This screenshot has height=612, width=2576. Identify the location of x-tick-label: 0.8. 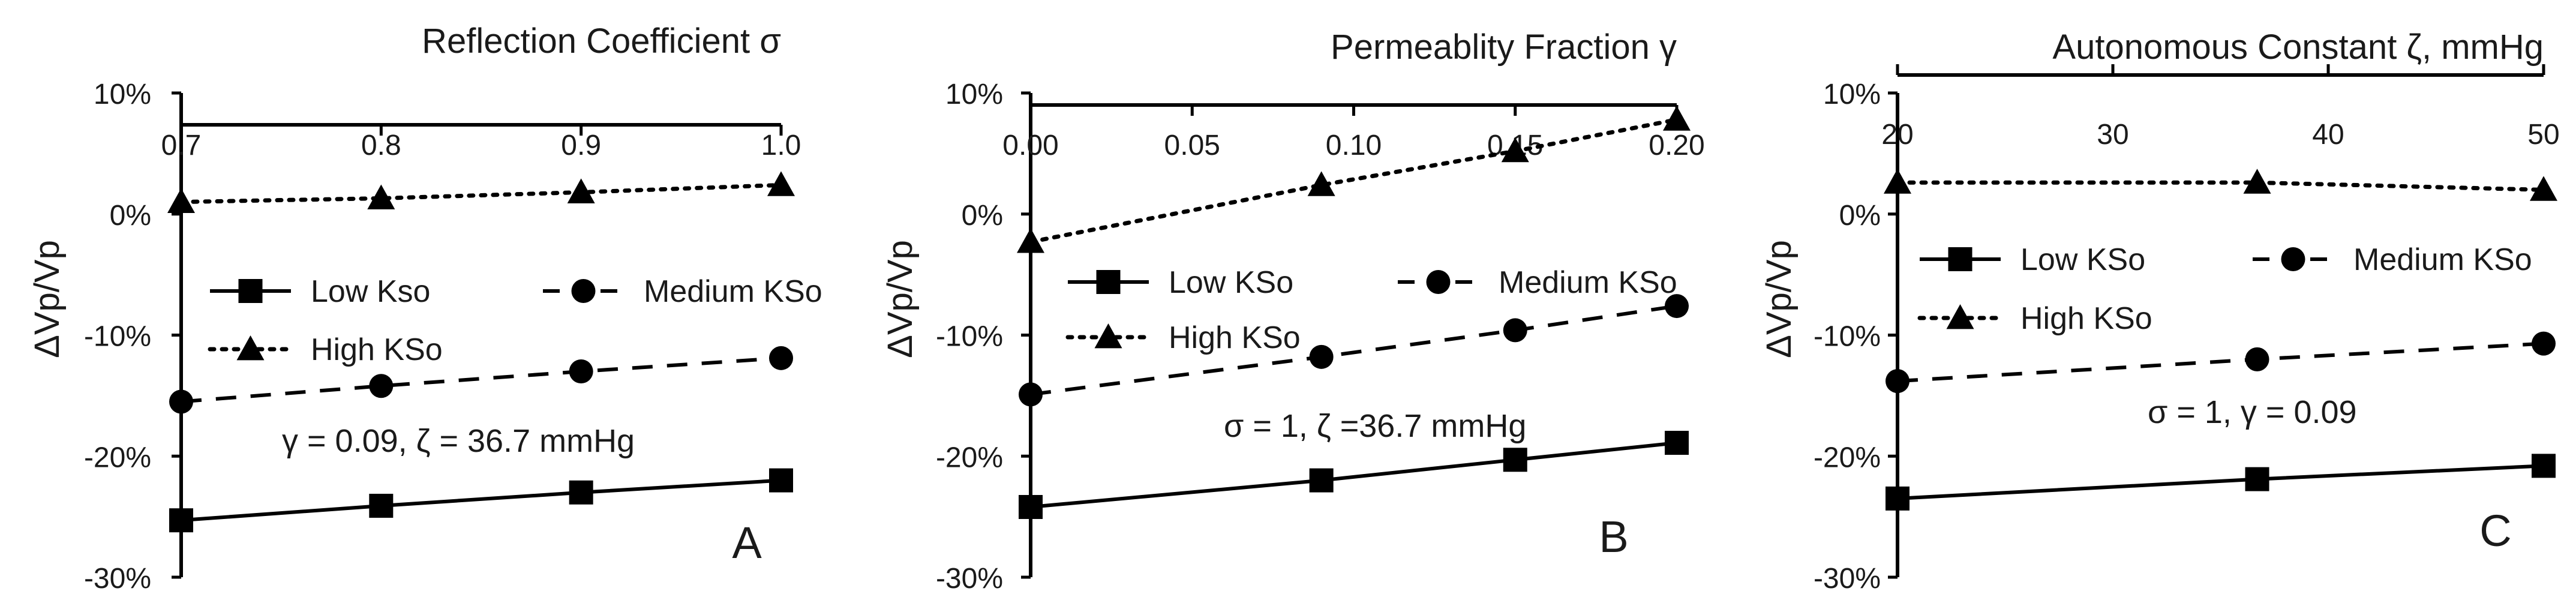
(381, 145).